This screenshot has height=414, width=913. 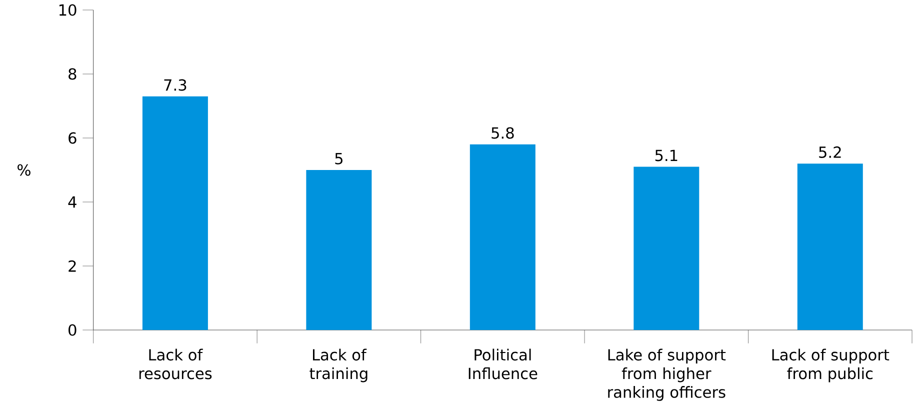 What do you see at coordinates (175, 85) in the screenshot?
I see `data-label: 7.3` at bounding box center [175, 85].